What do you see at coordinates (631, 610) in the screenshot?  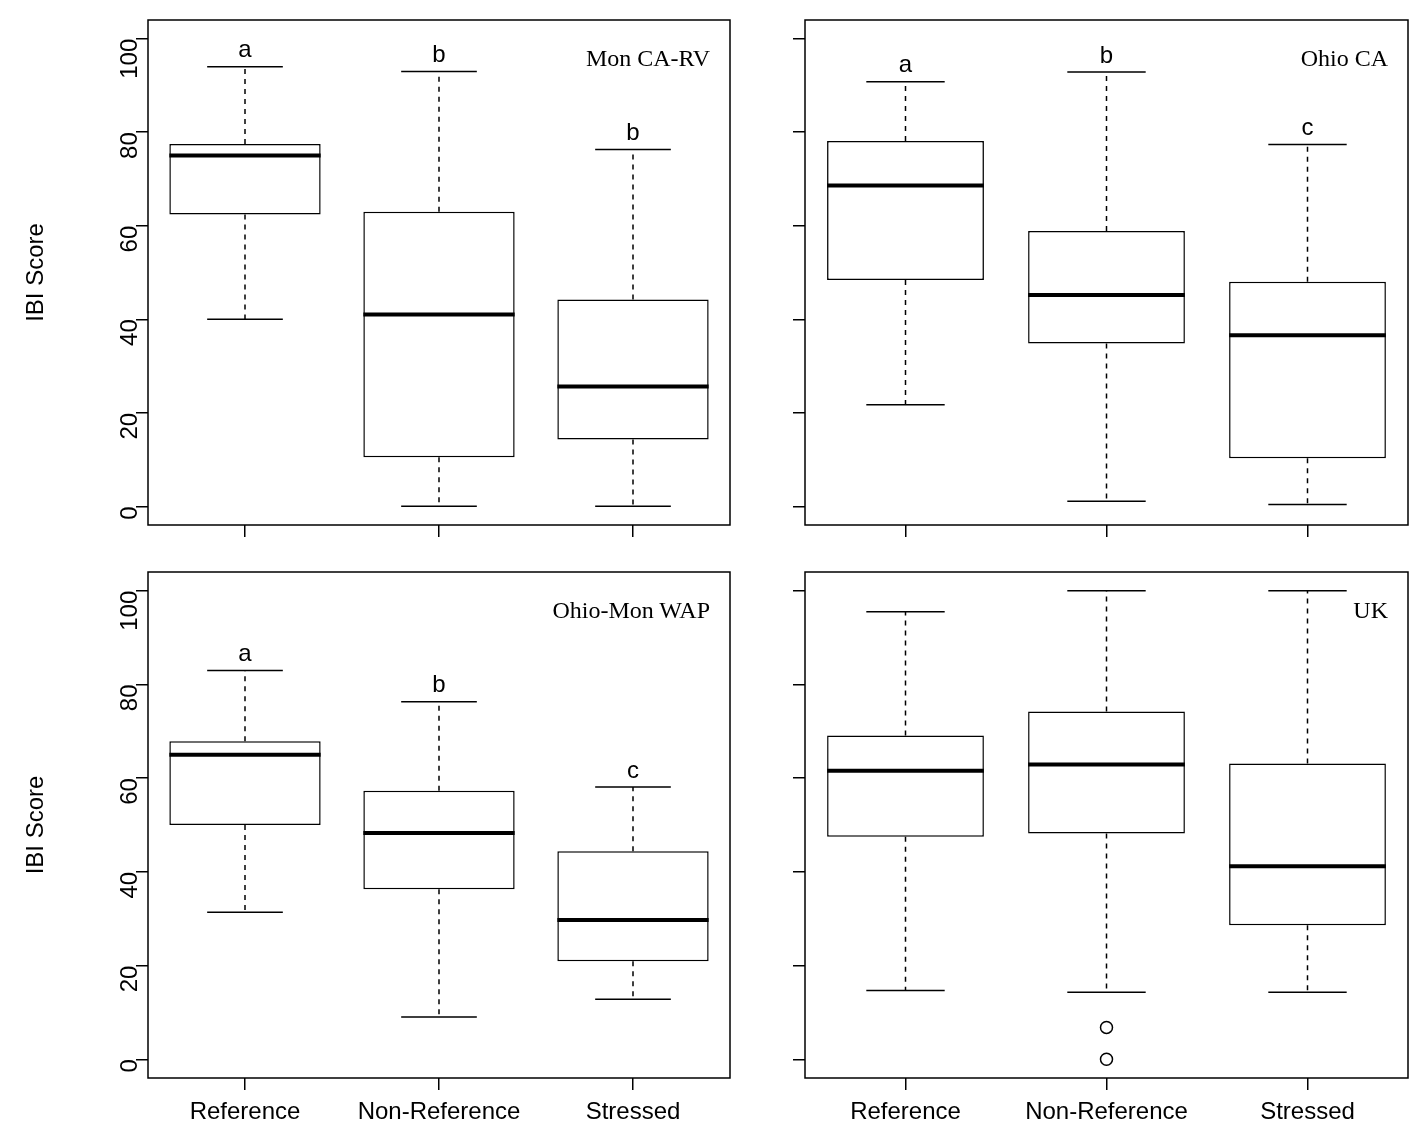 I see `text: Ohio-Mon WAP` at bounding box center [631, 610].